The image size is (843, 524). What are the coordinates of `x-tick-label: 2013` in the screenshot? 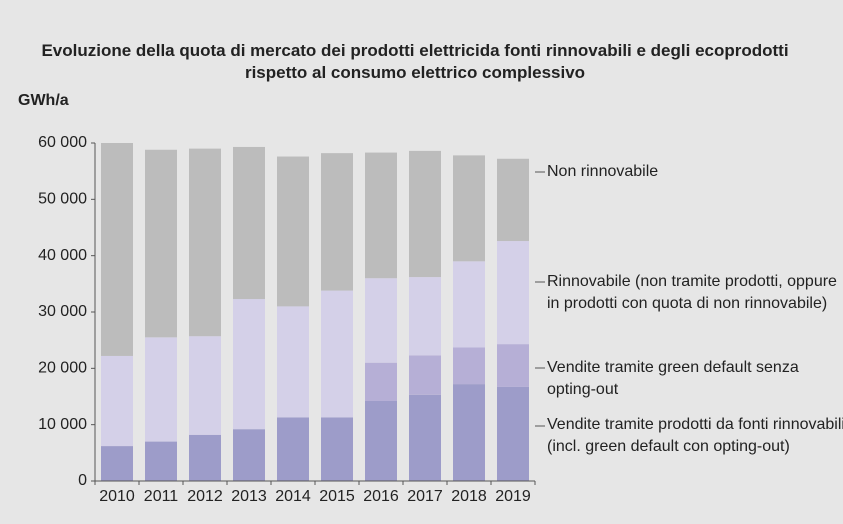 It's located at (249, 496).